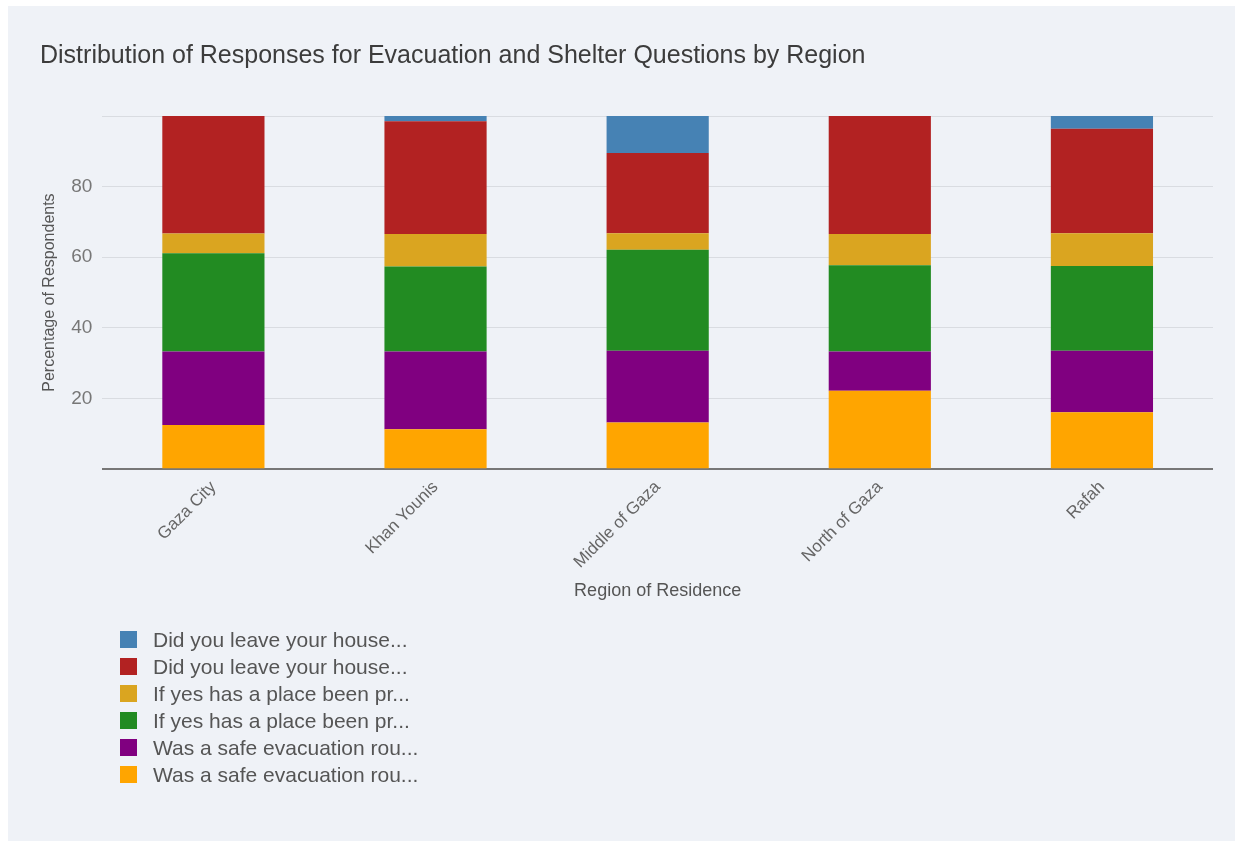 The image size is (1235, 841). What do you see at coordinates (49, 292) in the screenshot?
I see `y-axis-title: Percentage of Respondents` at bounding box center [49, 292].